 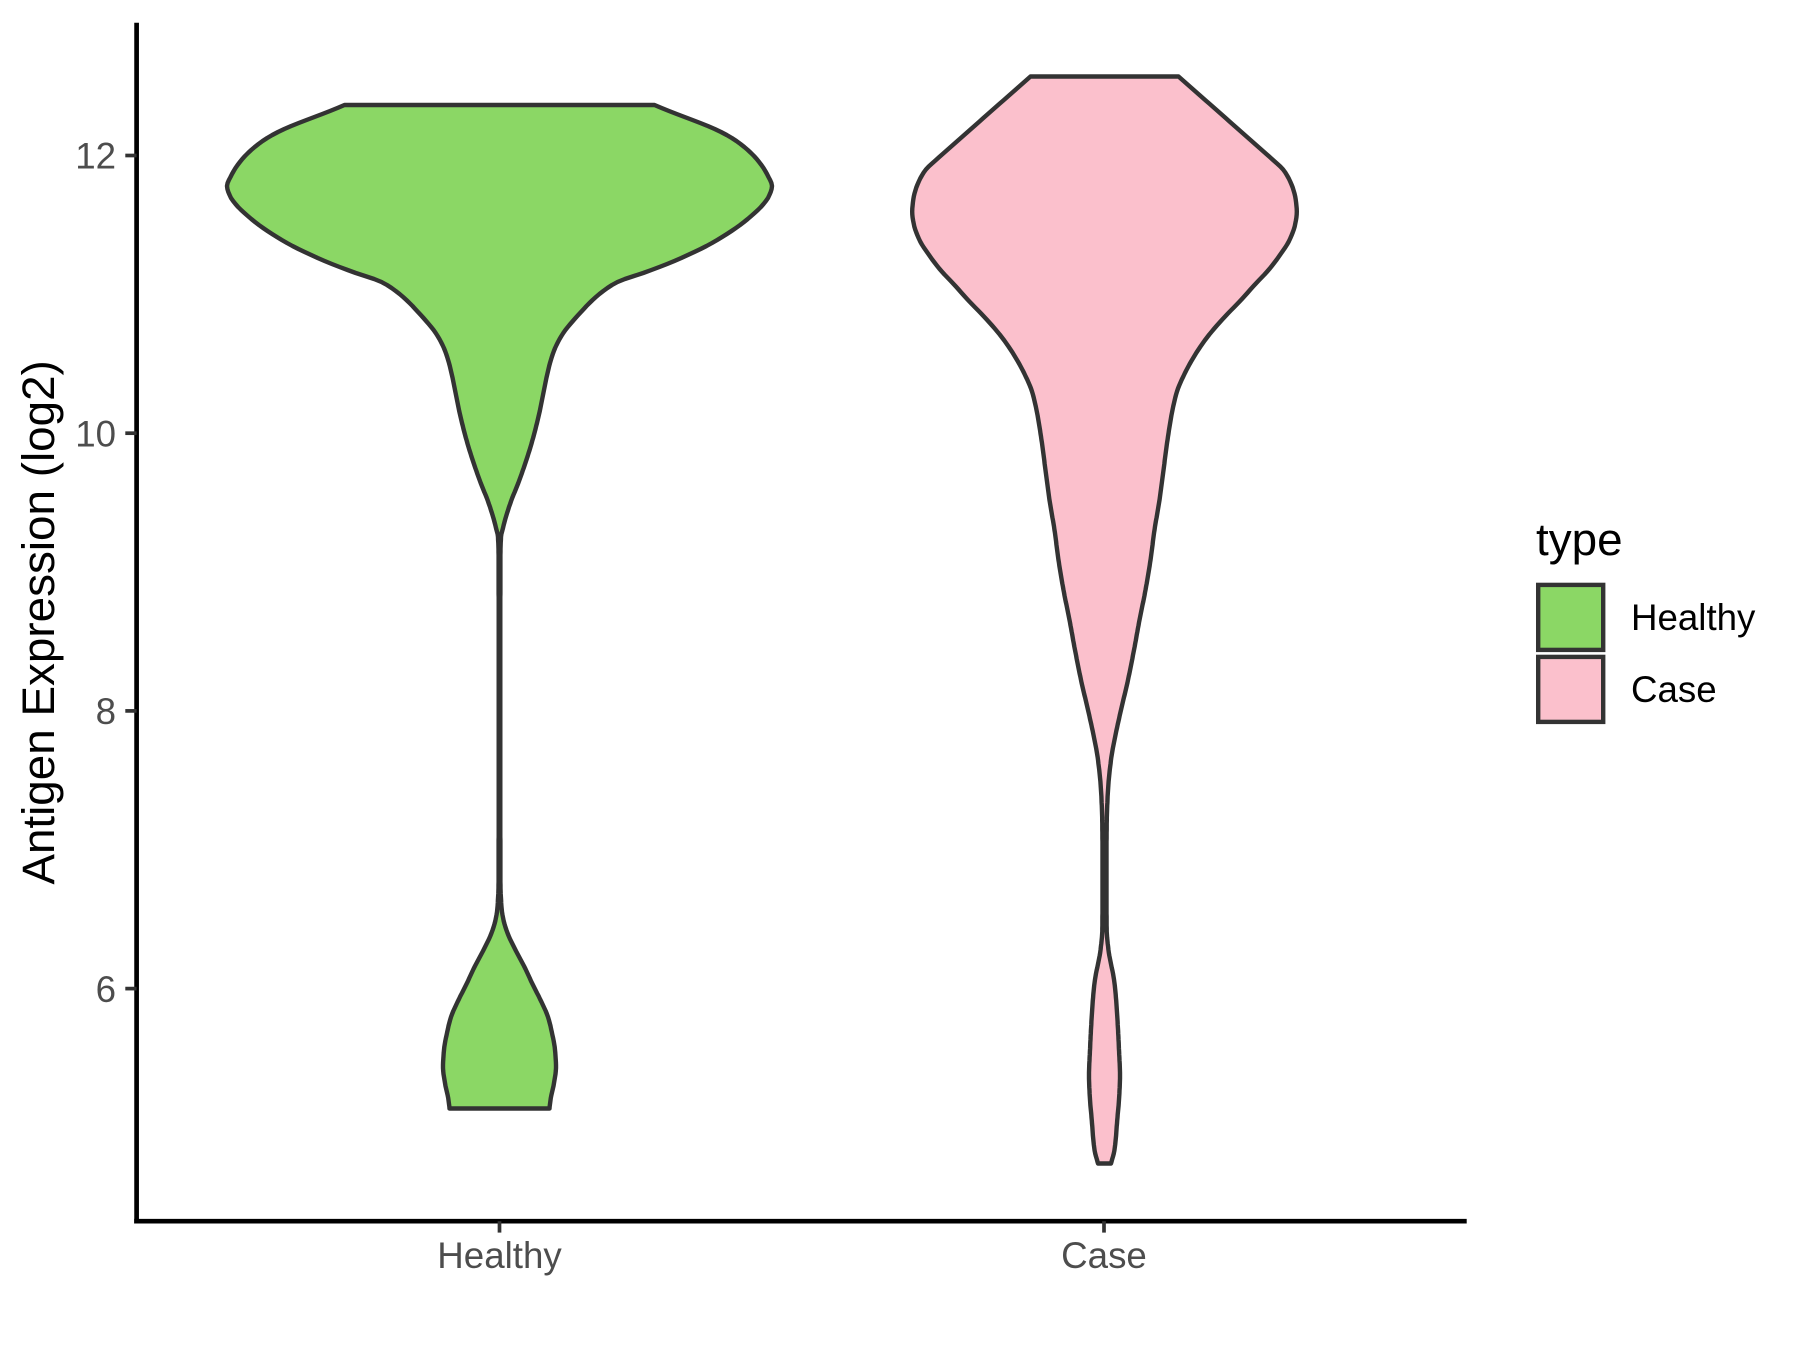 What do you see at coordinates (38, 622) in the screenshot?
I see `svg-text: Antigen Expression (log2)` at bounding box center [38, 622].